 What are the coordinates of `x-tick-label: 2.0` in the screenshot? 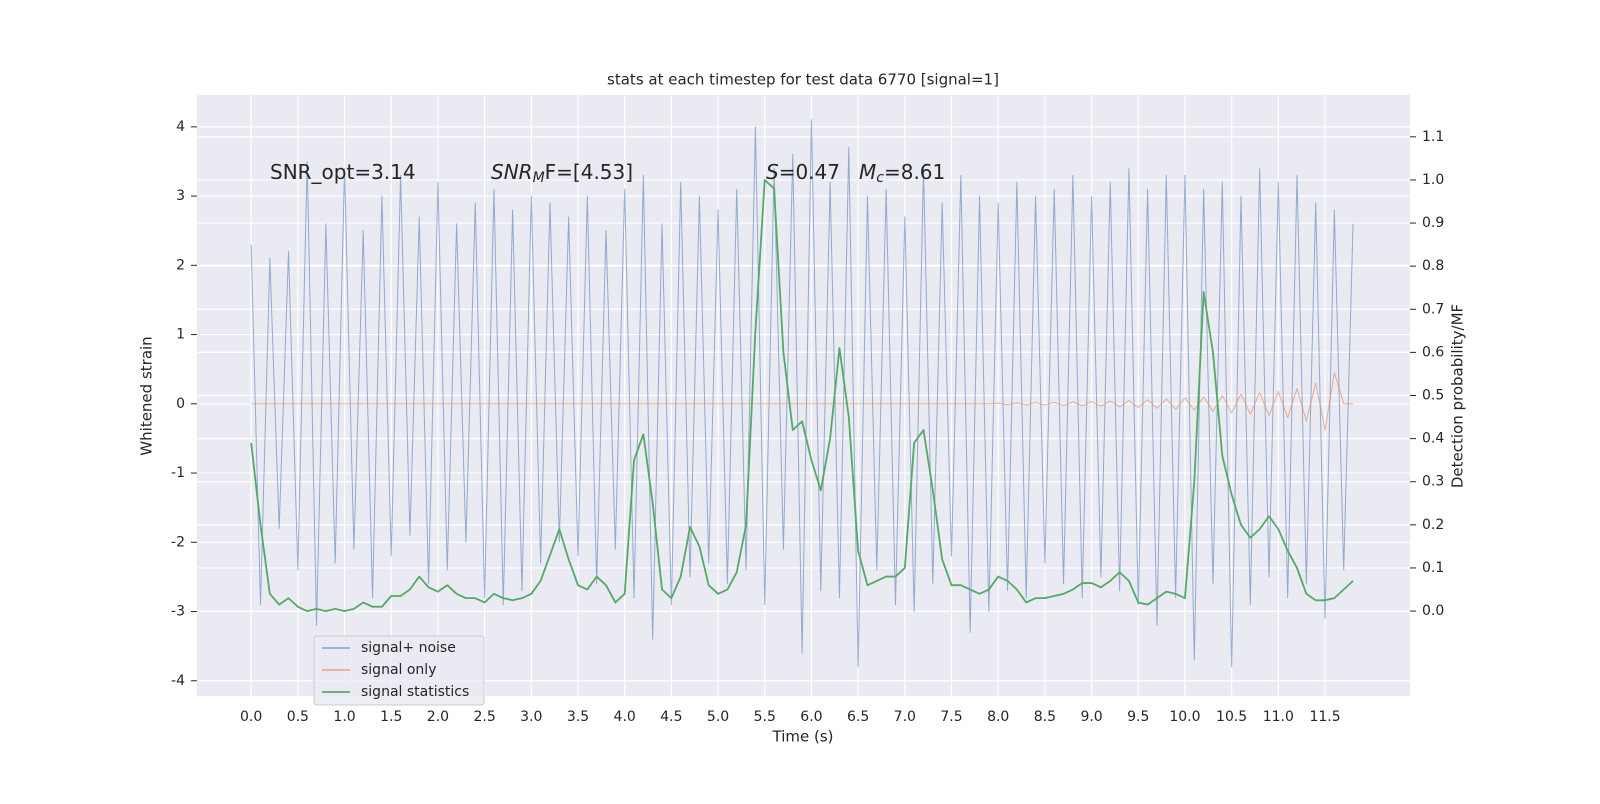 It's located at (438, 717).